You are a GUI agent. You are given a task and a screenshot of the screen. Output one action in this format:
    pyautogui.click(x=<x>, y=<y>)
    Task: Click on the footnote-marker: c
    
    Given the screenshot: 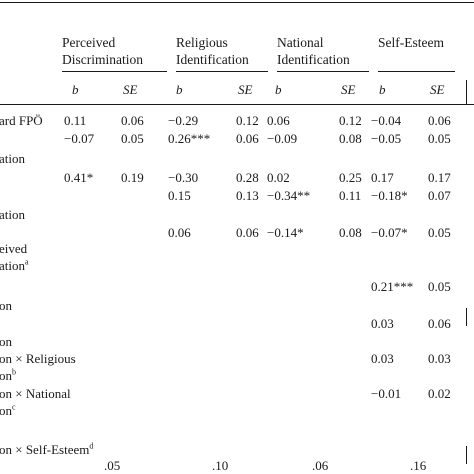 What is the action you would take?
    pyautogui.click(x=14, y=407)
    